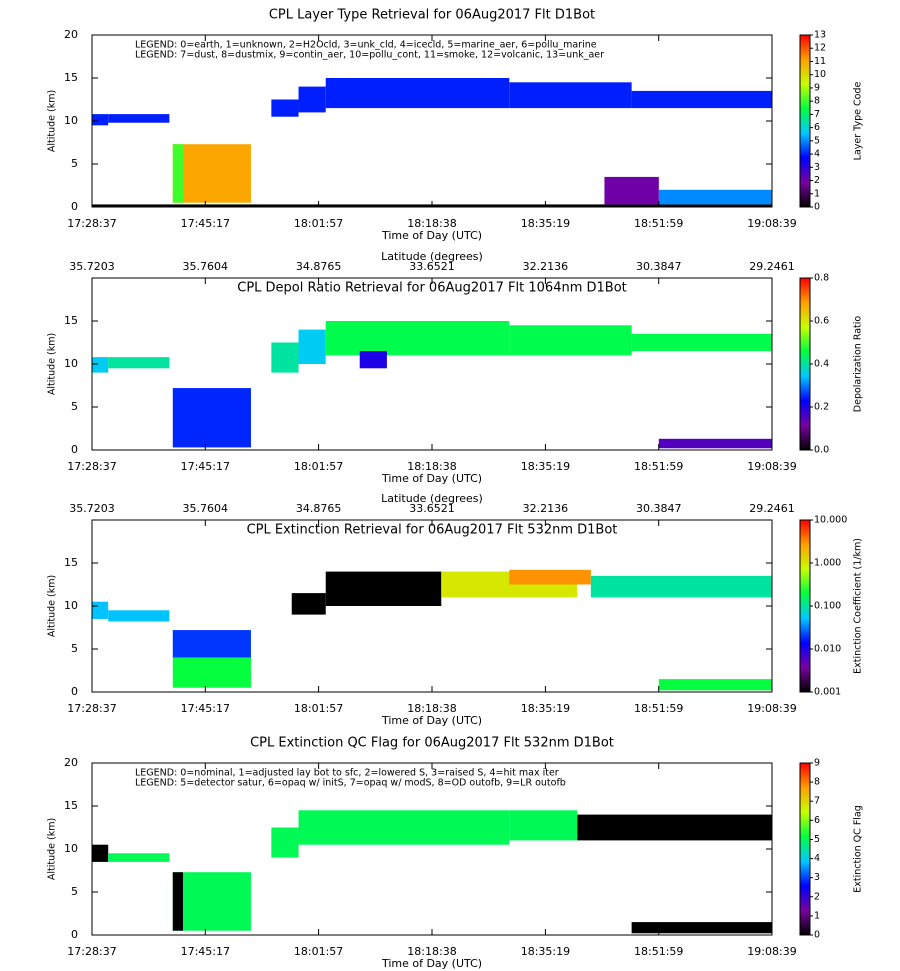 The image size is (900, 971). Describe the element at coordinates (830, 520) in the screenshot. I see `colorbar-tick-label: 10.000` at that location.